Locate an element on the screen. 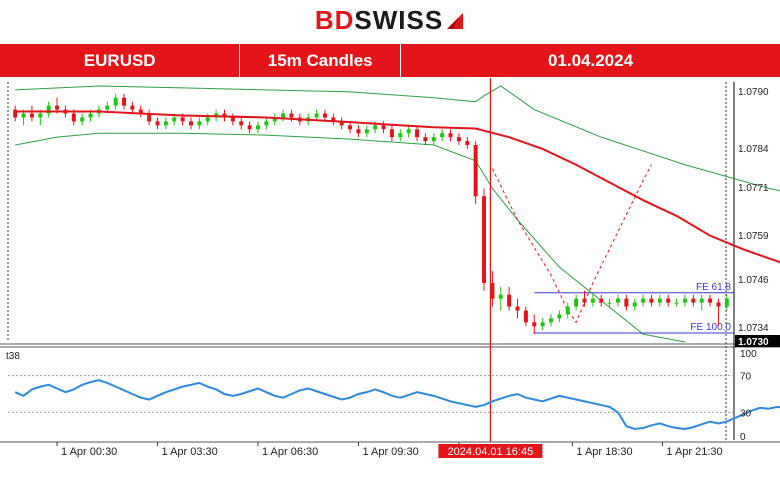 The height and width of the screenshot is (490, 780). price-tick-label: 1.0746 is located at coordinates (753, 280).